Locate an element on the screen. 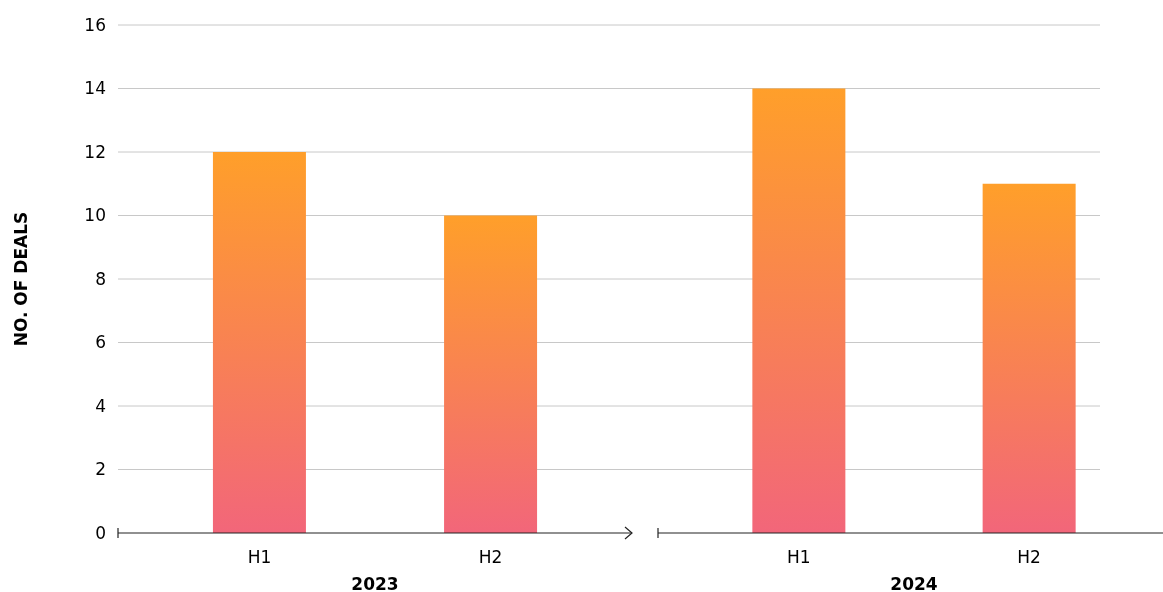  y-tick-label: 6 is located at coordinates (100, 342).